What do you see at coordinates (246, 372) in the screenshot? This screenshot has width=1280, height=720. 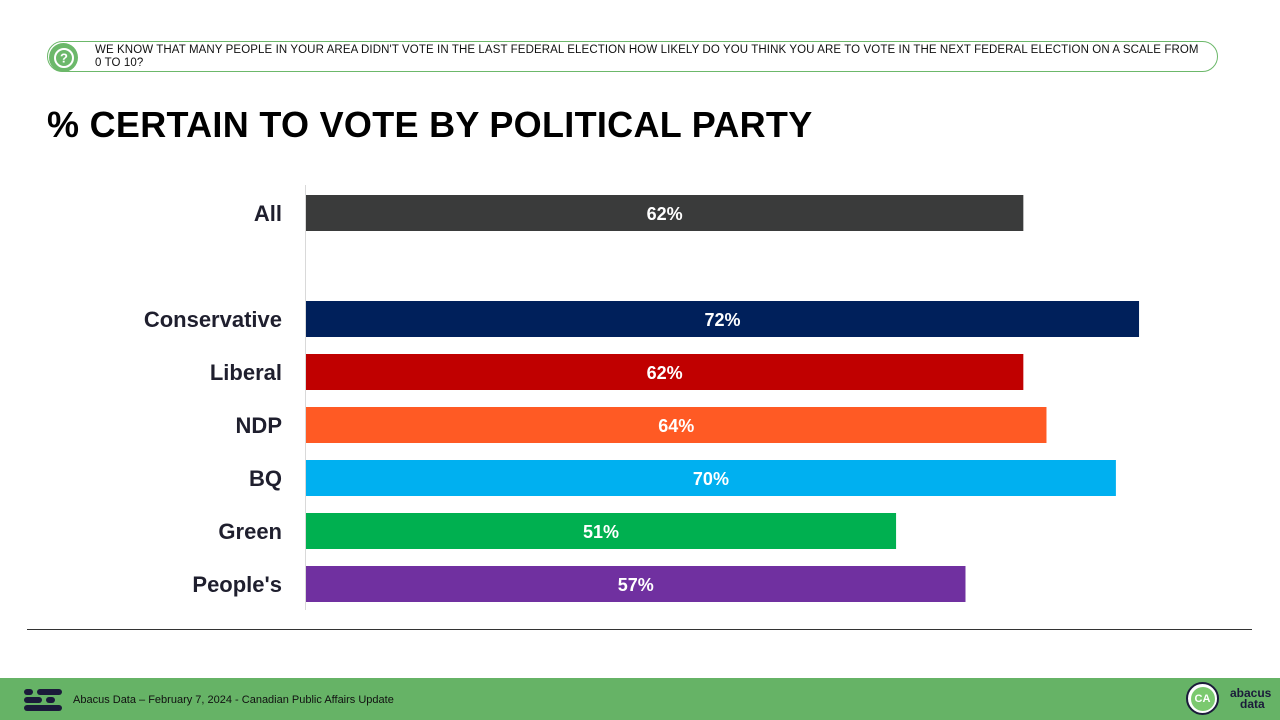 I see `category-label: Liberal` at bounding box center [246, 372].